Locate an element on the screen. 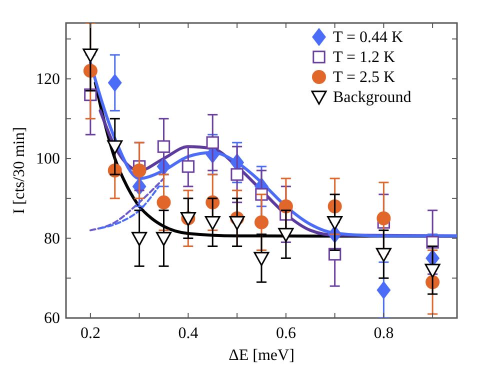 The height and width of the screenshot is (383, 494). x-tick-label: 0.6 is located at coordinates (286, 333).